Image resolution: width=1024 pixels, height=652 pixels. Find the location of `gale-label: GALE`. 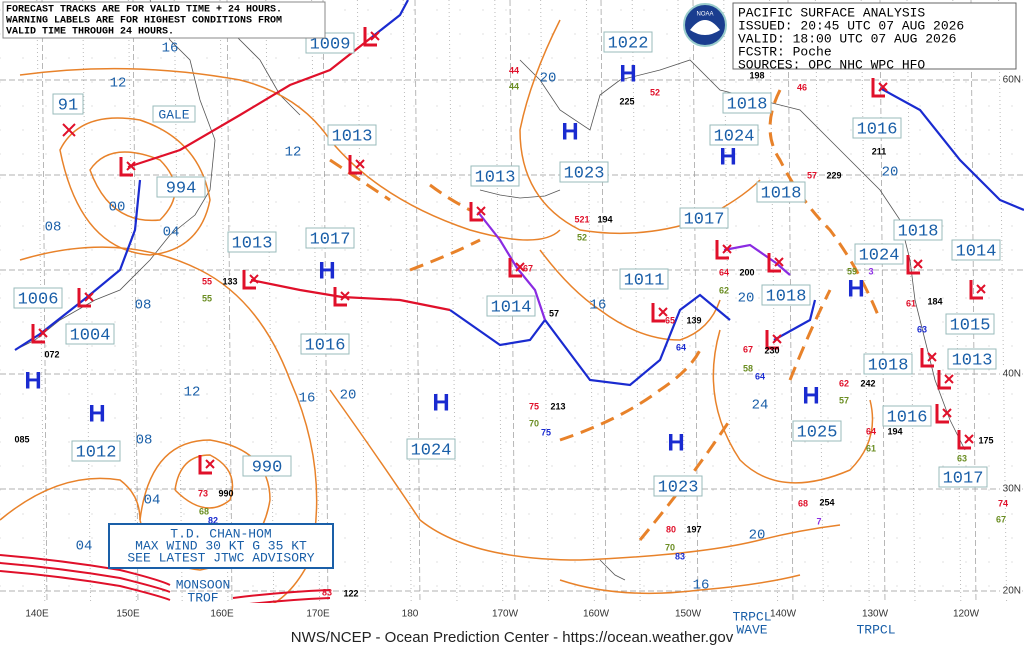

gale-label: GALE is located at coordinates (173, 114).